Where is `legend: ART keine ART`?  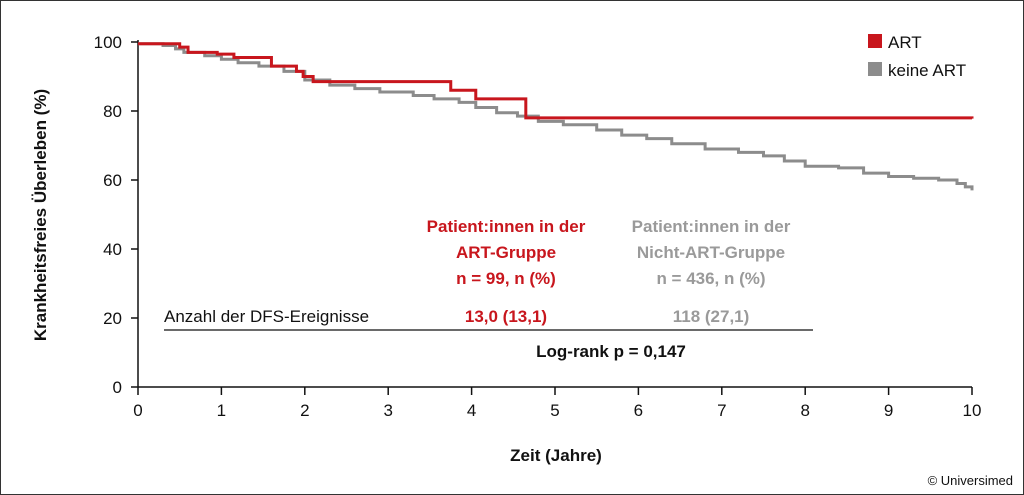
legend: ART keine ART is located at coordinates (917, 56).